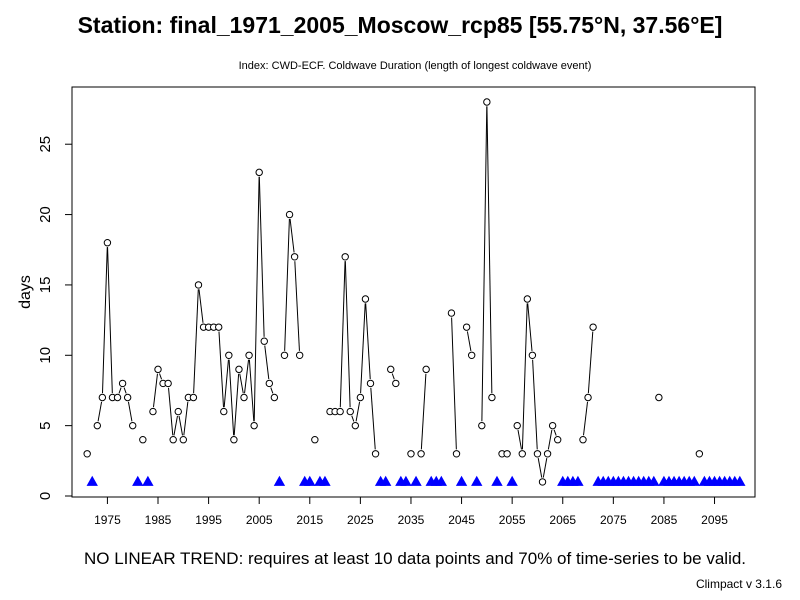 The width and height of the screenshot is (800, 600). Describe the element at coordinates (107, 520) in the screenshot. I see `x-tick-label: 1975` at that location.